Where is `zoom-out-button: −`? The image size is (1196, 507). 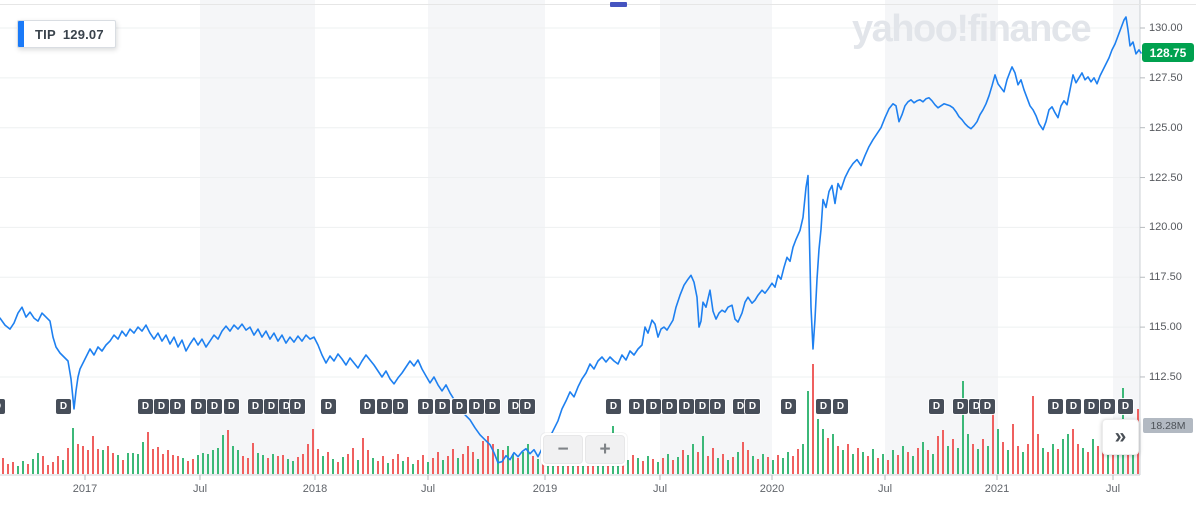
zoom-out-button: − is located at coordinates (563, 449).